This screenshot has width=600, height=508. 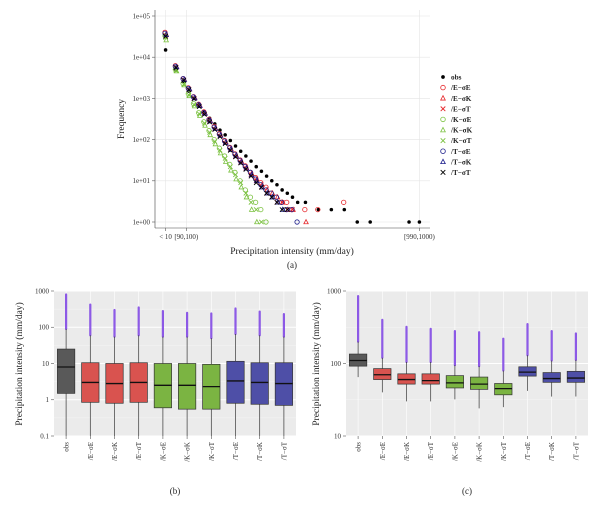 What do you see at coordinates (467, 352) in the screenshot?
I see `panel-c-boxes` at bounding box center [467, 352].